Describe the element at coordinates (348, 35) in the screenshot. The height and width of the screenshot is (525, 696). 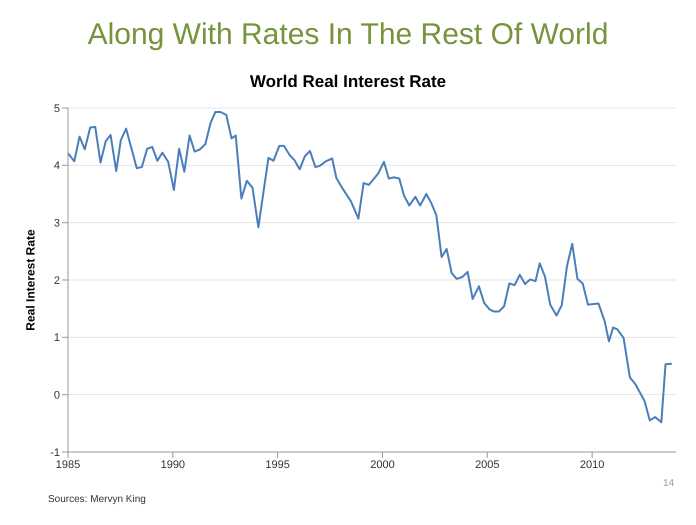
I see `chart-subtitle: Along With Rates In The Rest Of World` at that location.